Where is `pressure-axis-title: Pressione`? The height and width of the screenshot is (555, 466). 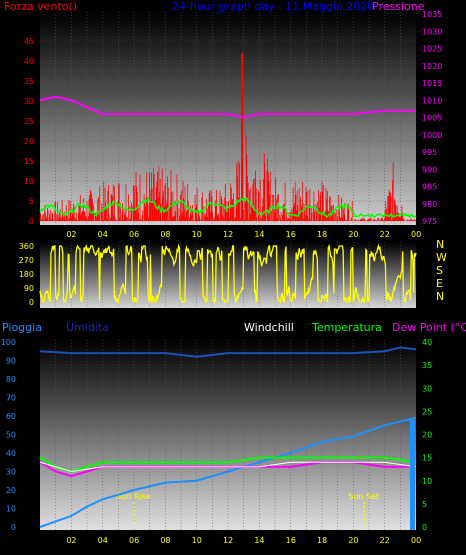 pressure-axis-title: Pressione is located at coordinates (398, 6).